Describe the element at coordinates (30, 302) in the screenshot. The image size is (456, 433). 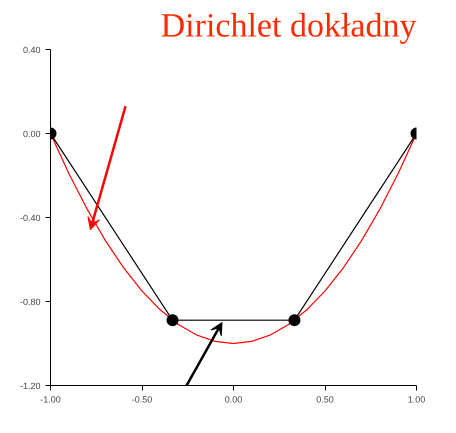
I see `y-tick-label: -0.80` at that location.